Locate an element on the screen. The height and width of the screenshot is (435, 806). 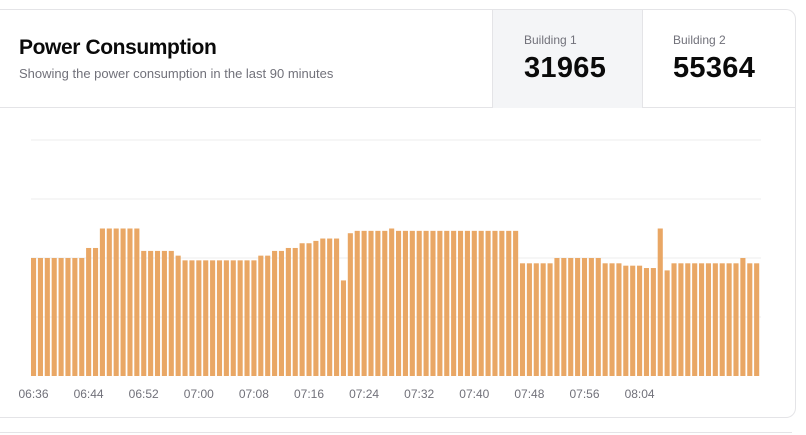
stat-building-2: Building 2 55364 is located at coordinates (718, 59).